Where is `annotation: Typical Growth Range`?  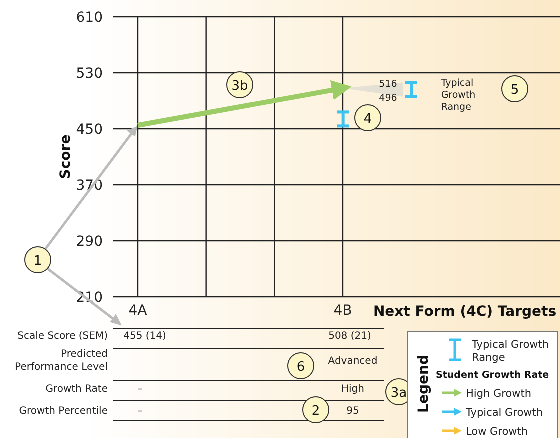 annotation: Typical Growth Range is located at coordinates (458, 95).